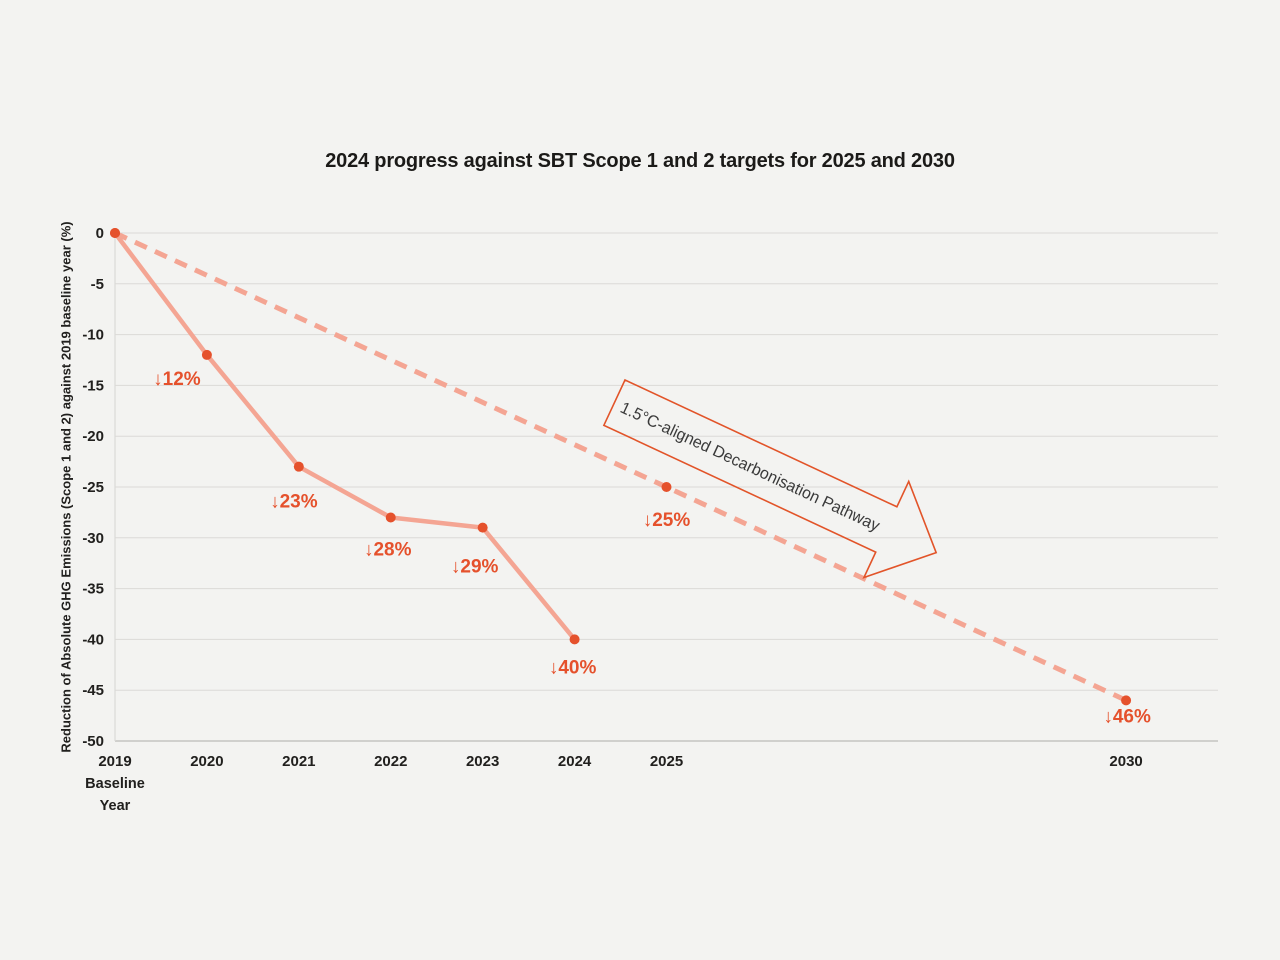 The width and height of the screenshot is (1280, 960). Describe the element at coordinates (1126, 700) in the screenshot. I see `data-point-2030` at that location.